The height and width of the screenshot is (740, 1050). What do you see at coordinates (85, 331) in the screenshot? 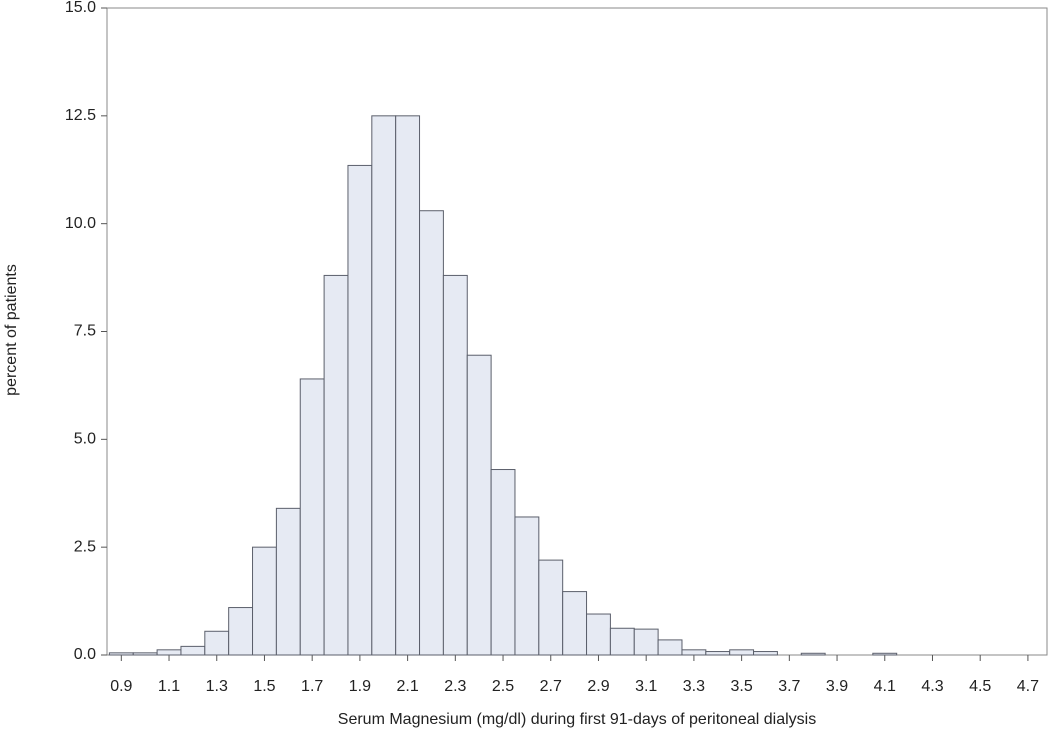
I see `y-tick-label: 7.5` at bounding box center [85, 331].